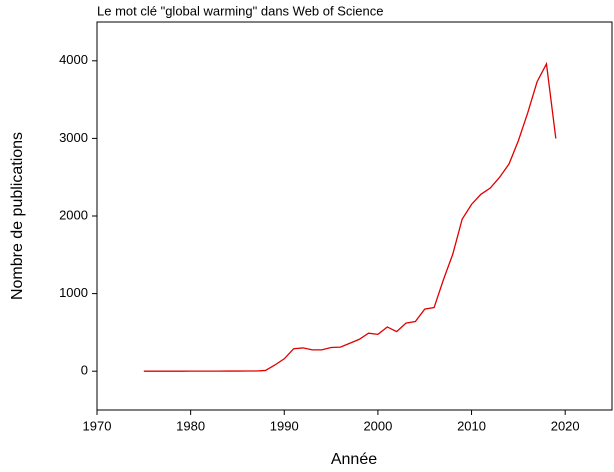 The width and height of the screenshot is (614, 472). I want to click on x-tick-label: 1980, so click(190, 425).